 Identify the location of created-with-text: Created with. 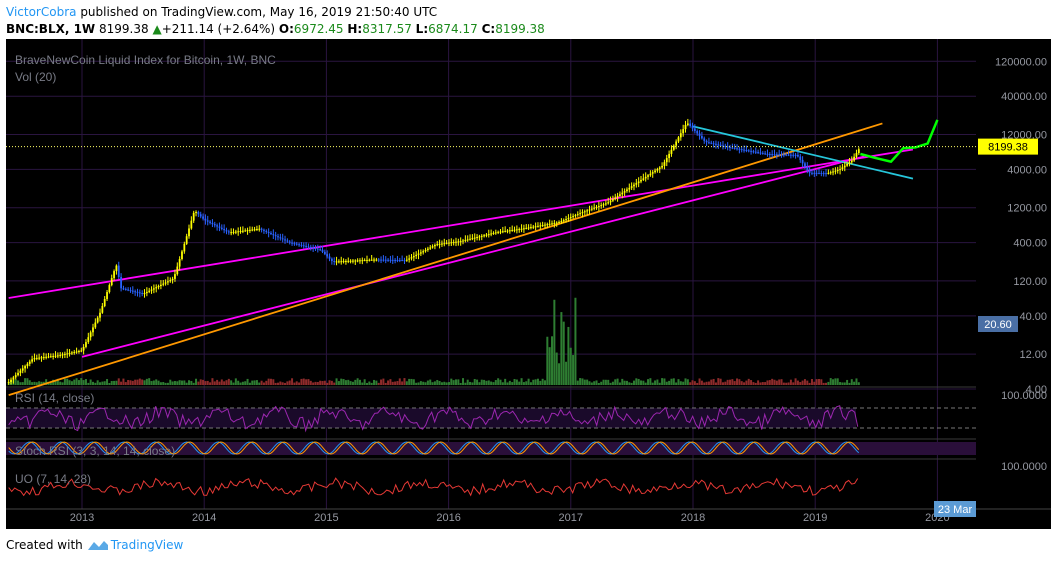
(44, 545).